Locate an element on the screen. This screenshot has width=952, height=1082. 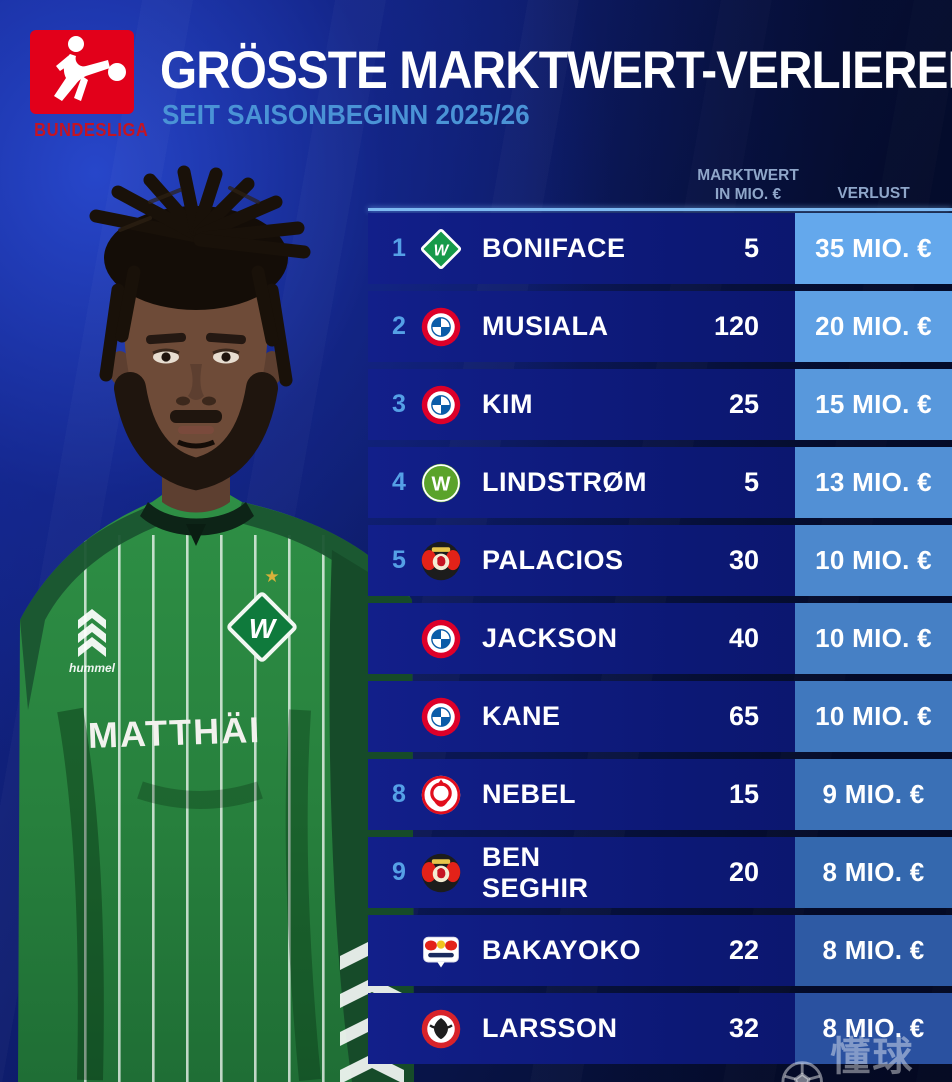
werder-badge-icon: ★ W is located at coordinates (262, 614).